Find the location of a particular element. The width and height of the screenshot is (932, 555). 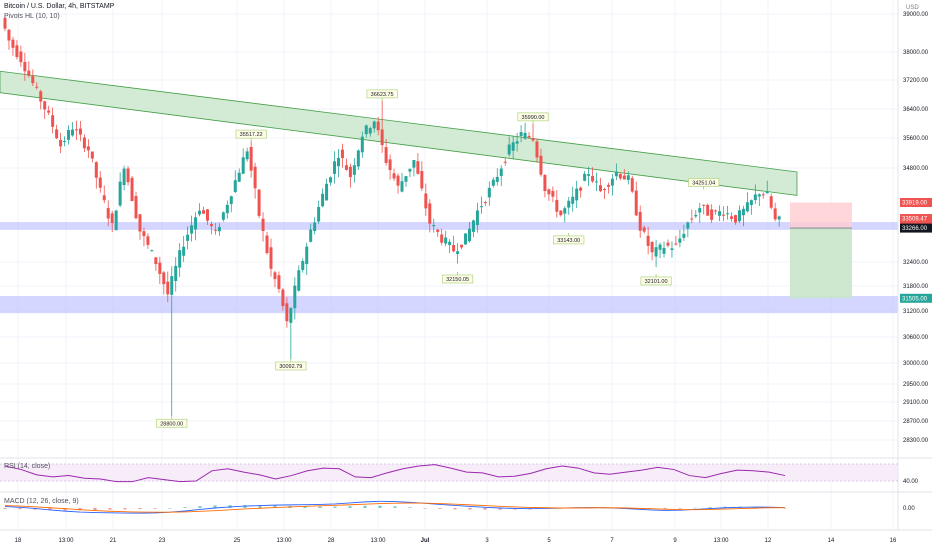

pivots-indicator-label: Pivots HL (10, 10) is located at coordinates (32, 16).